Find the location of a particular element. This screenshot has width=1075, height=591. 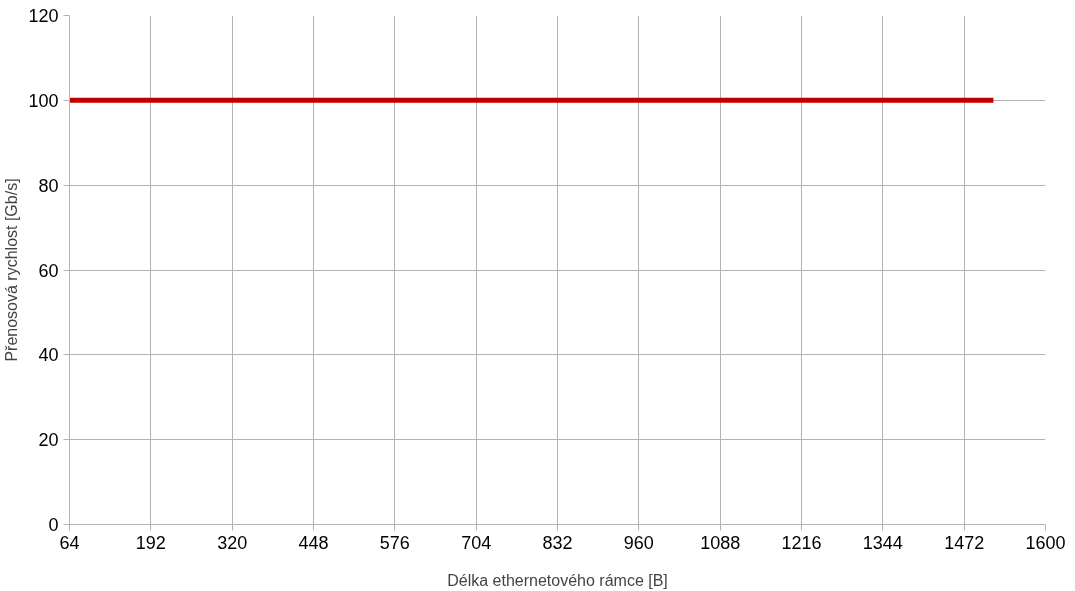

y-tick-label: 60 is located at coordinates (48, 270).